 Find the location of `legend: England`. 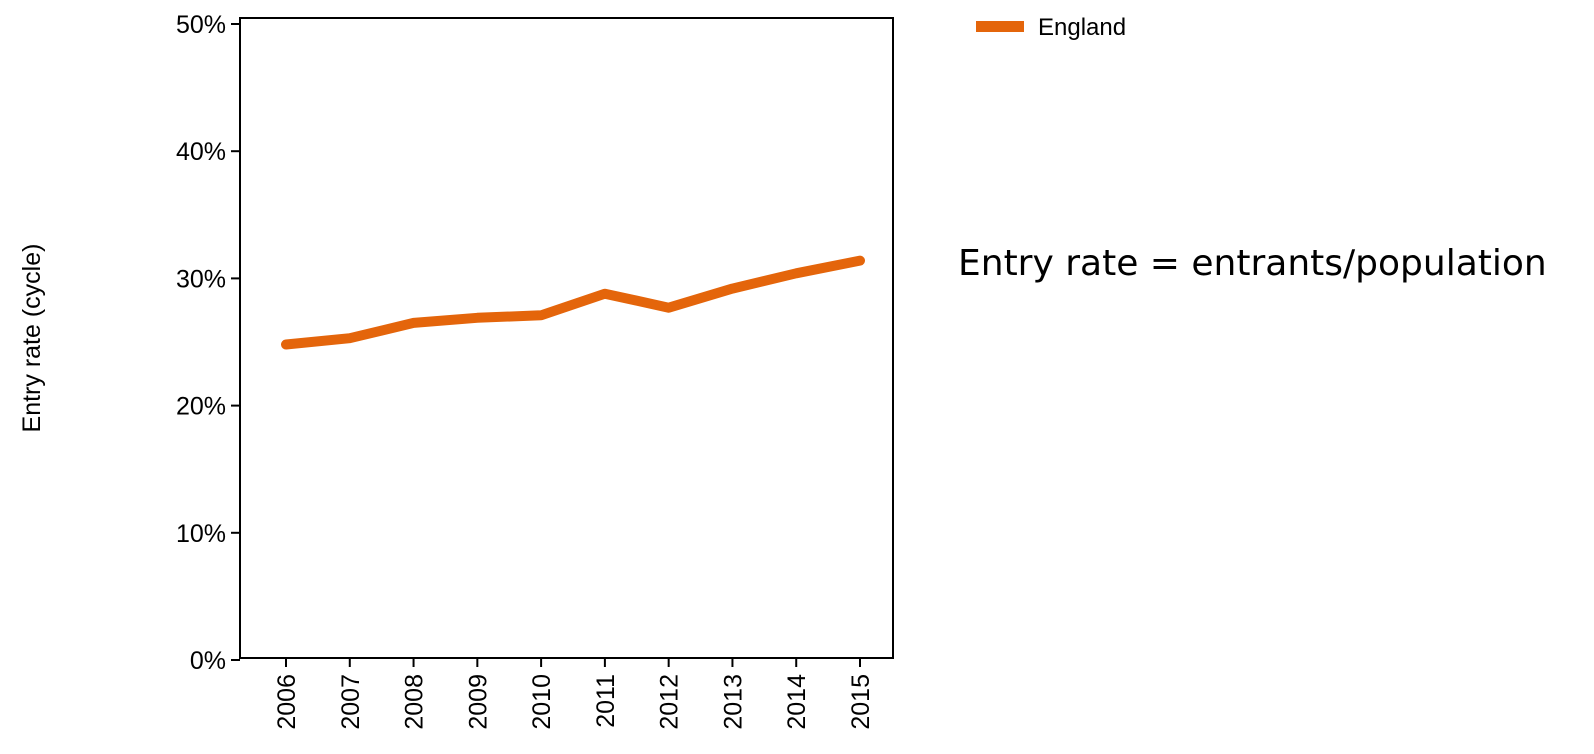

legend: England is located at coordinates (1051, 27).